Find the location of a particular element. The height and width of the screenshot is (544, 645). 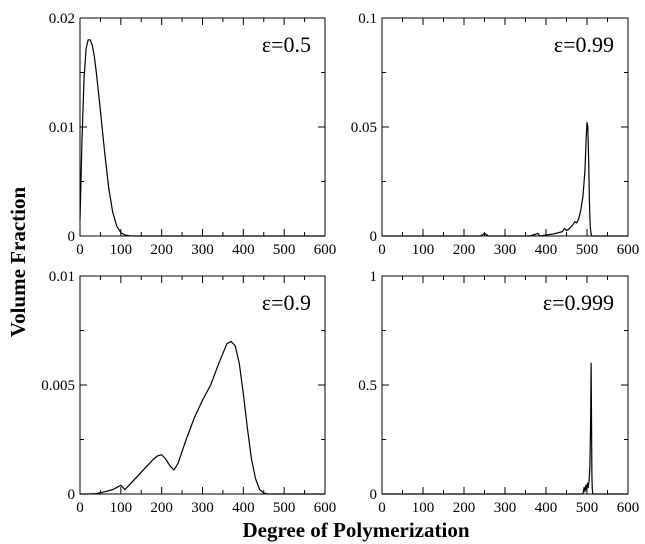

panel-annotation: ε=0.5 is located at coordinates (286, 44).